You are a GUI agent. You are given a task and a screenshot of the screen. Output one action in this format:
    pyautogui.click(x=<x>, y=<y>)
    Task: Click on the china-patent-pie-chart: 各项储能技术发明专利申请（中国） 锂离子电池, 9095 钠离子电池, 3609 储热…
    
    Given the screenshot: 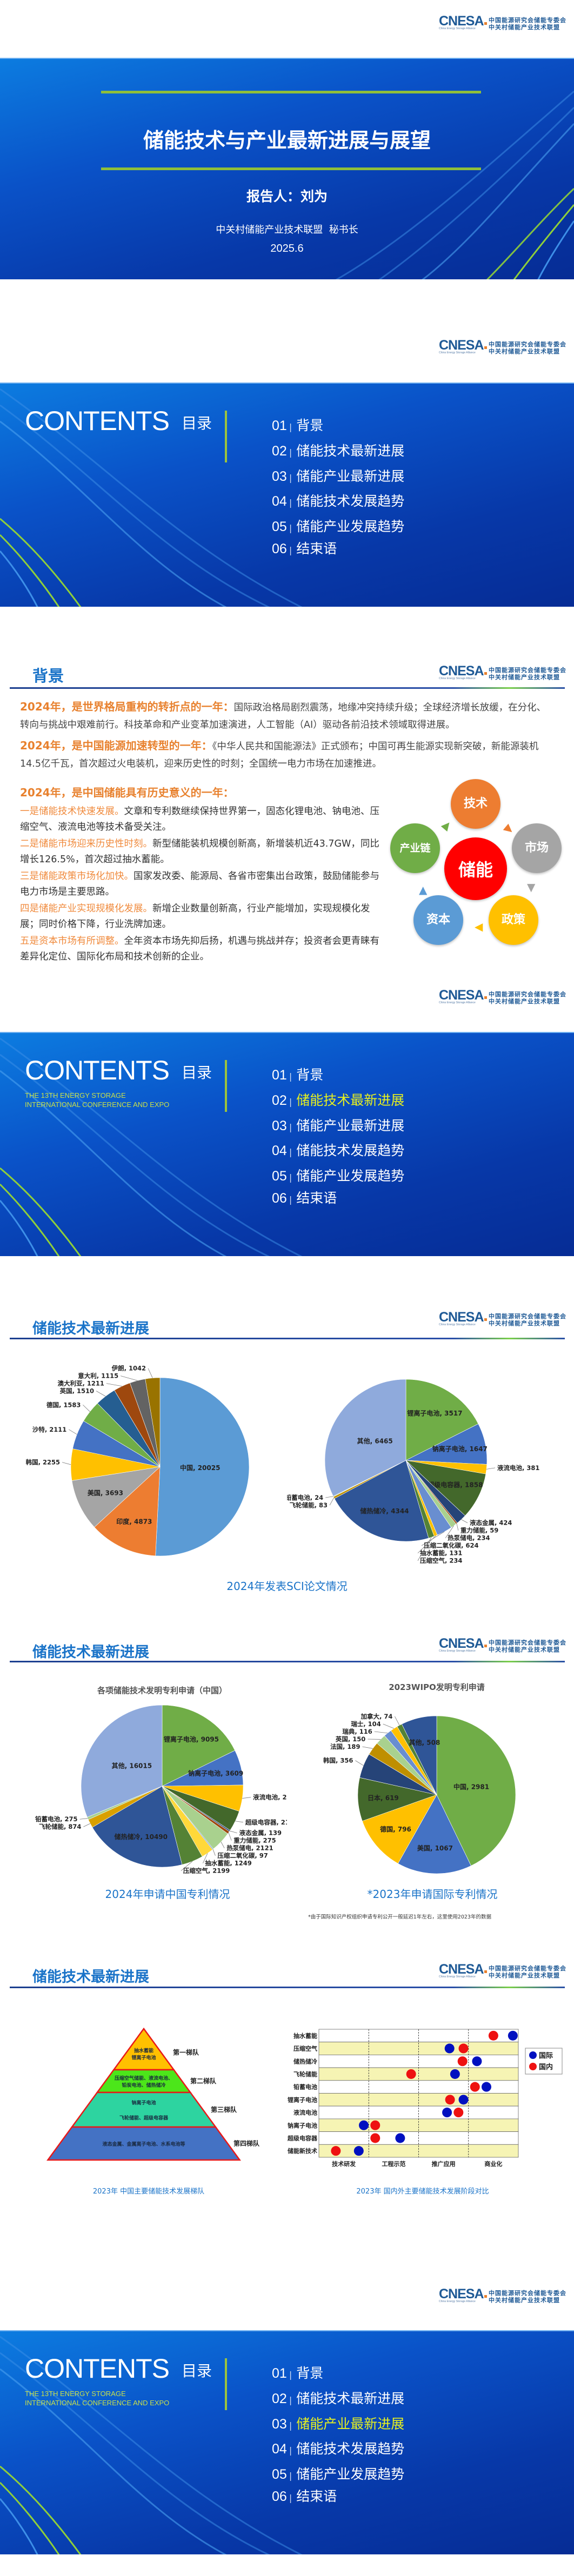 What is the action you would take?
    pyautogui.click(x=161, y=1780)
    